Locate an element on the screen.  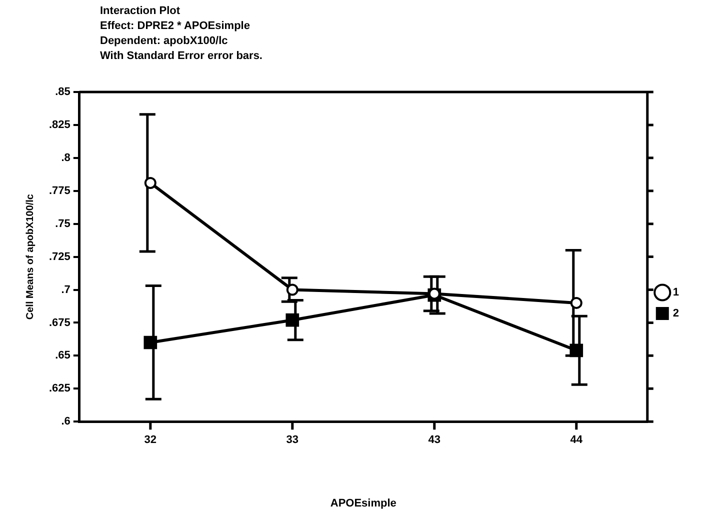
chart-title: Interaction Plot is located at coordinates (141, 11).